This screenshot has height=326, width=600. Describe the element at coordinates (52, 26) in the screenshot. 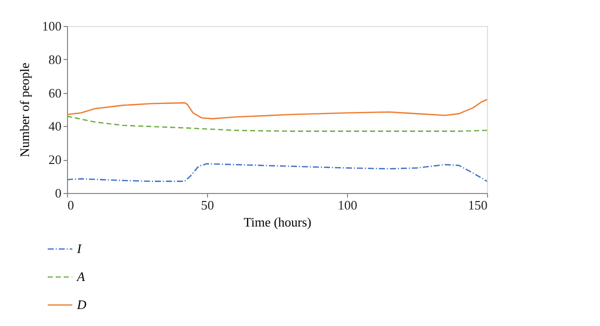

I see `y-tick-label: 100` at that location.